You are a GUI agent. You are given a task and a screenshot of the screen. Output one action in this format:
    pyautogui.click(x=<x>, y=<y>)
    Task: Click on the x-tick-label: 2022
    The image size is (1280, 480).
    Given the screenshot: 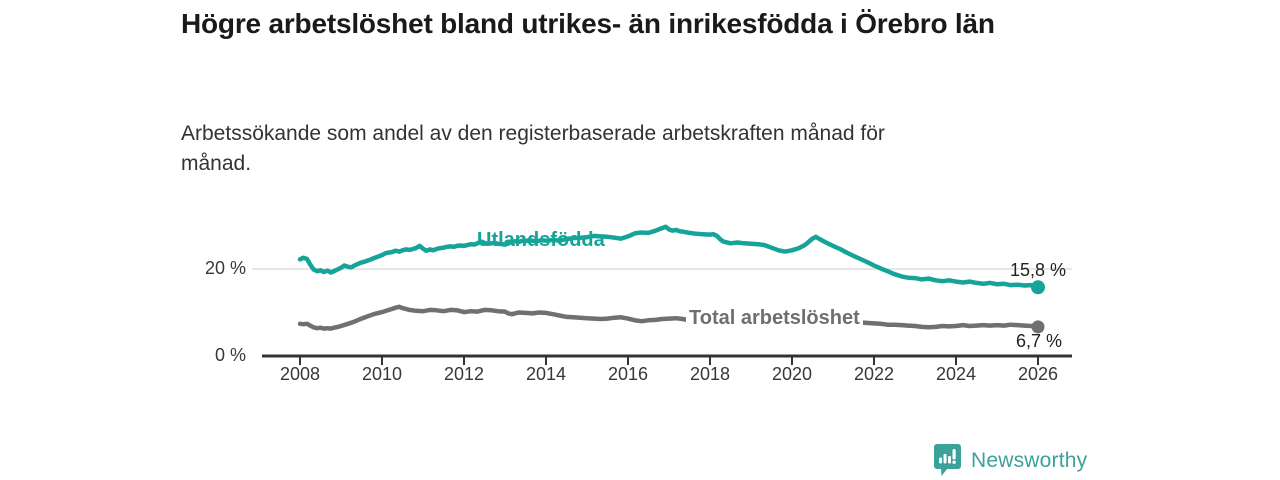 What is the action you would take?
    pyautogui.click(x=874, y=374)
    